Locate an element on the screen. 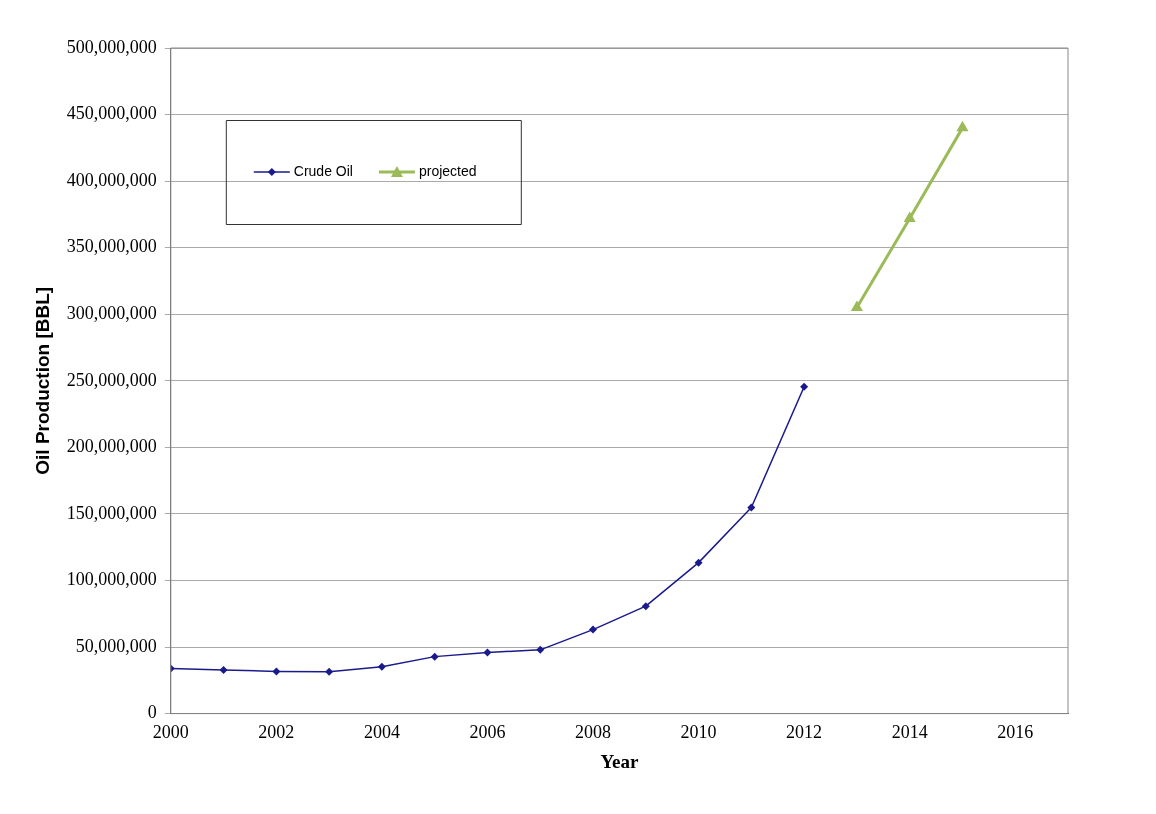 The width and height of the screenshot is (1156, 814). x-tick-label: 2012 is located at coordinates (804, 732).